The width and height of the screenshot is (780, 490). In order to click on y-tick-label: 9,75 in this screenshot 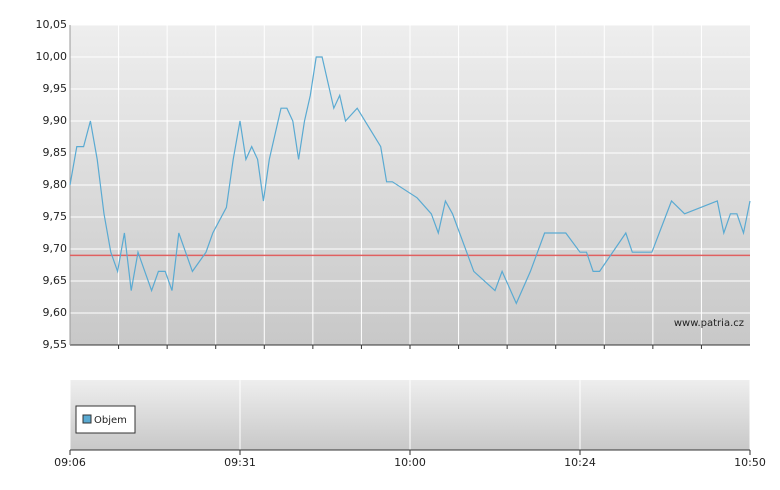, I will do `click(55, 216)`.